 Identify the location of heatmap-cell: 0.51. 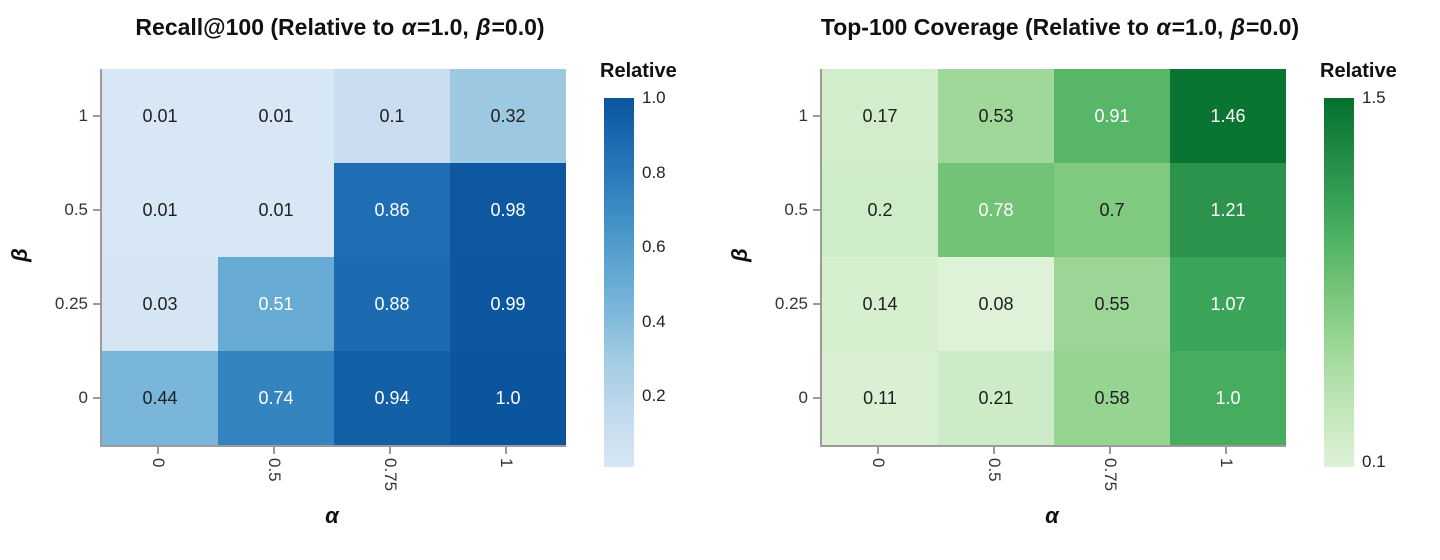
(276, 304).